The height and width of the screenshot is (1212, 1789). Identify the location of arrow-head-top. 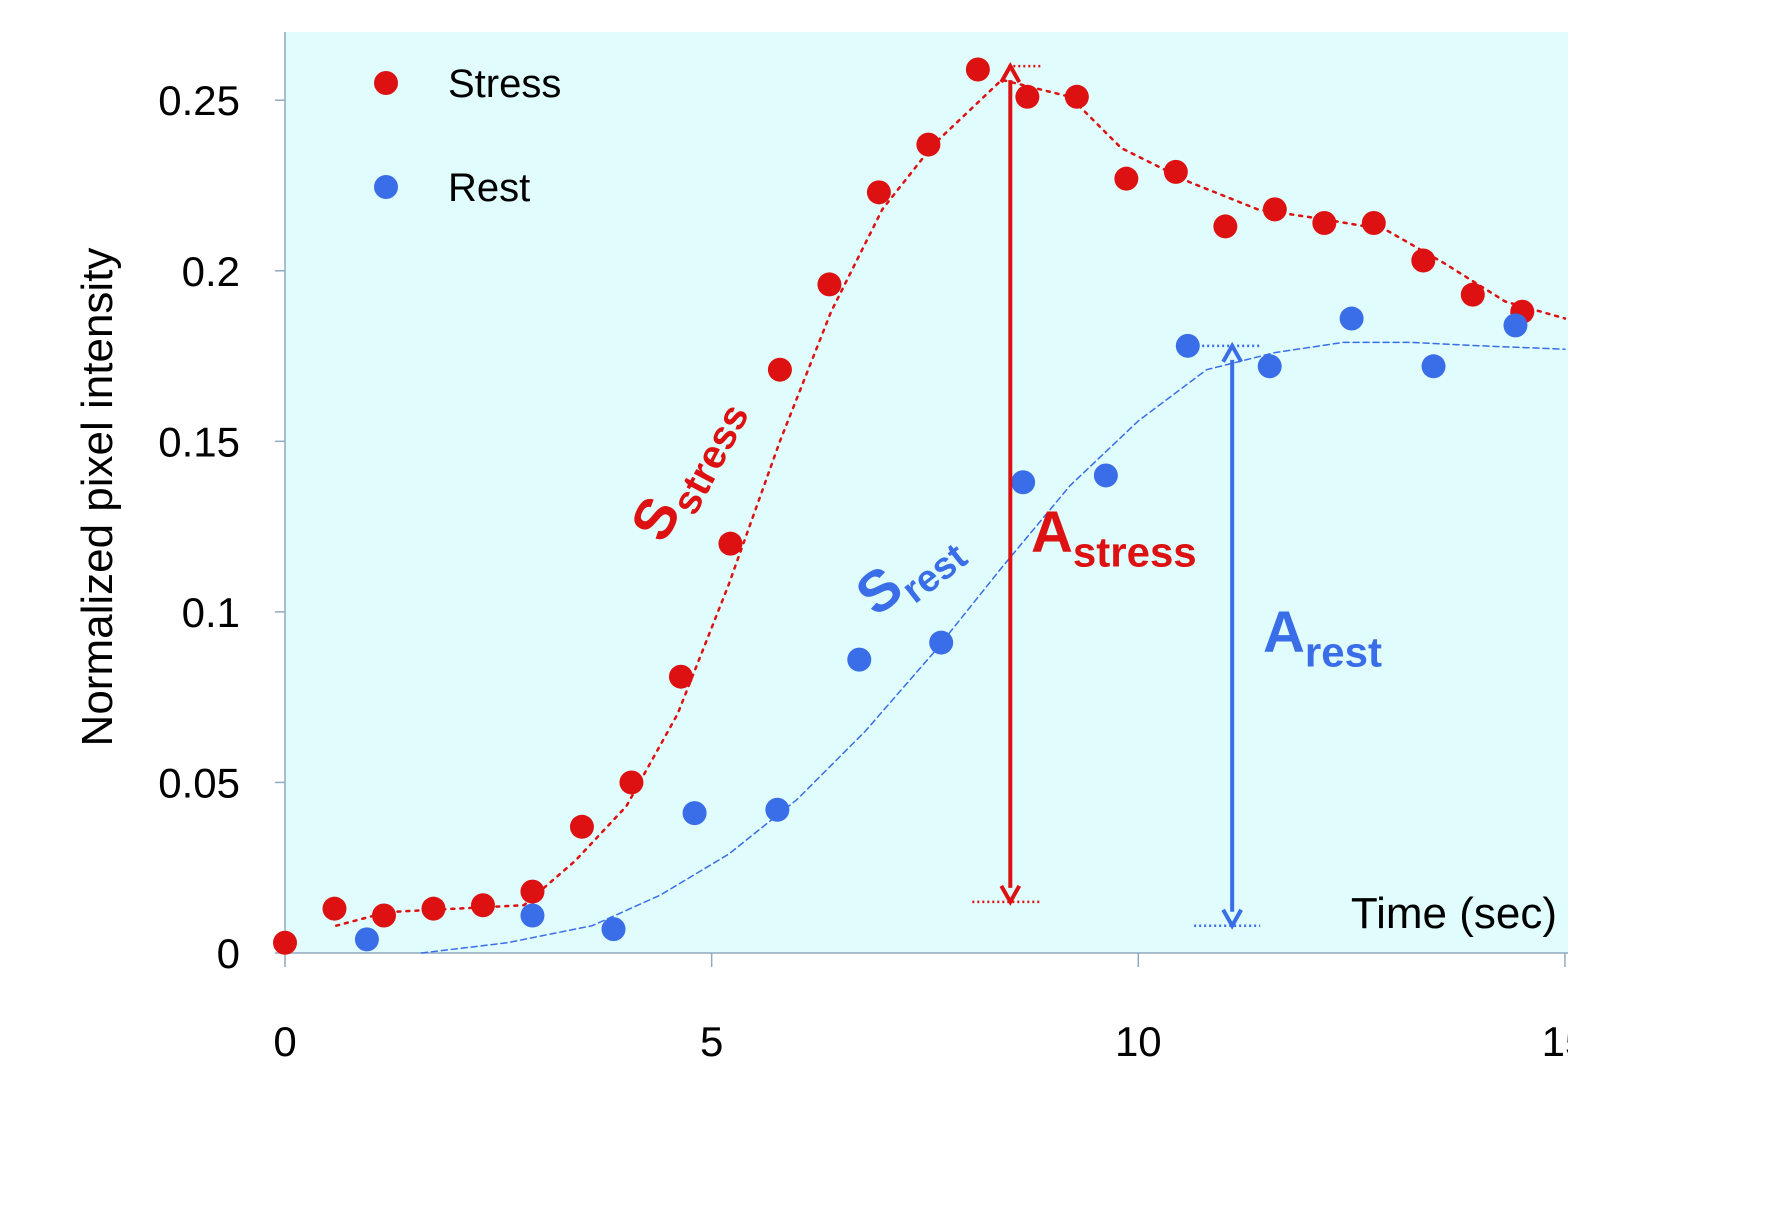
(1232, 352).